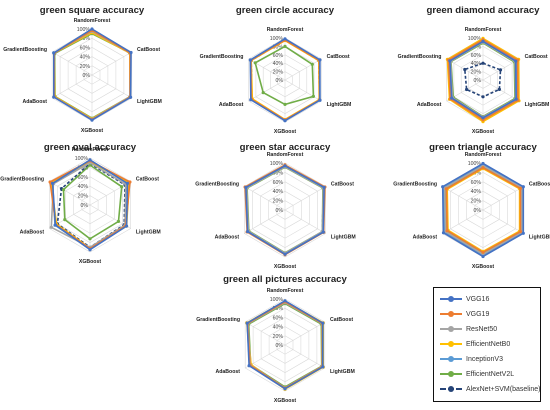  Describe the element at coordinates (451, 299) in the screenshot. I see `legend-swatch-vgg16` at that location.